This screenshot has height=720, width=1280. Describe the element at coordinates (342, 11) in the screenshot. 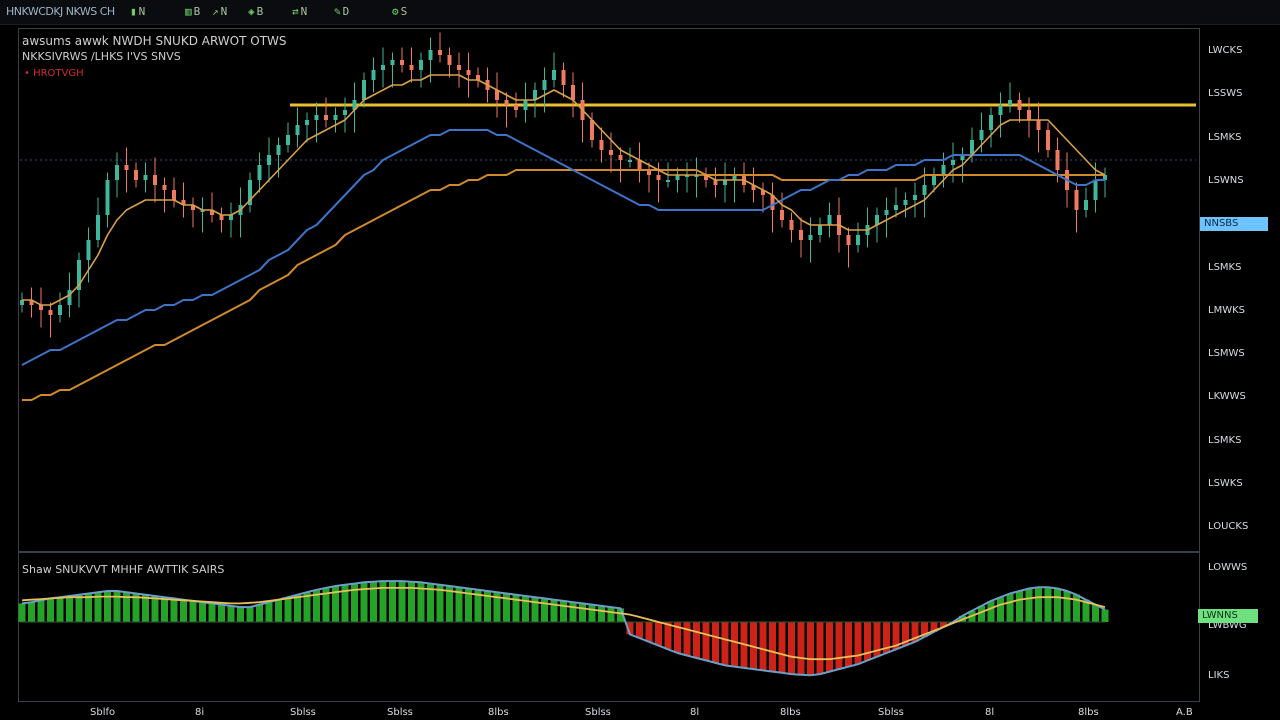

I see `tool-draw: ✎ D` at that location.